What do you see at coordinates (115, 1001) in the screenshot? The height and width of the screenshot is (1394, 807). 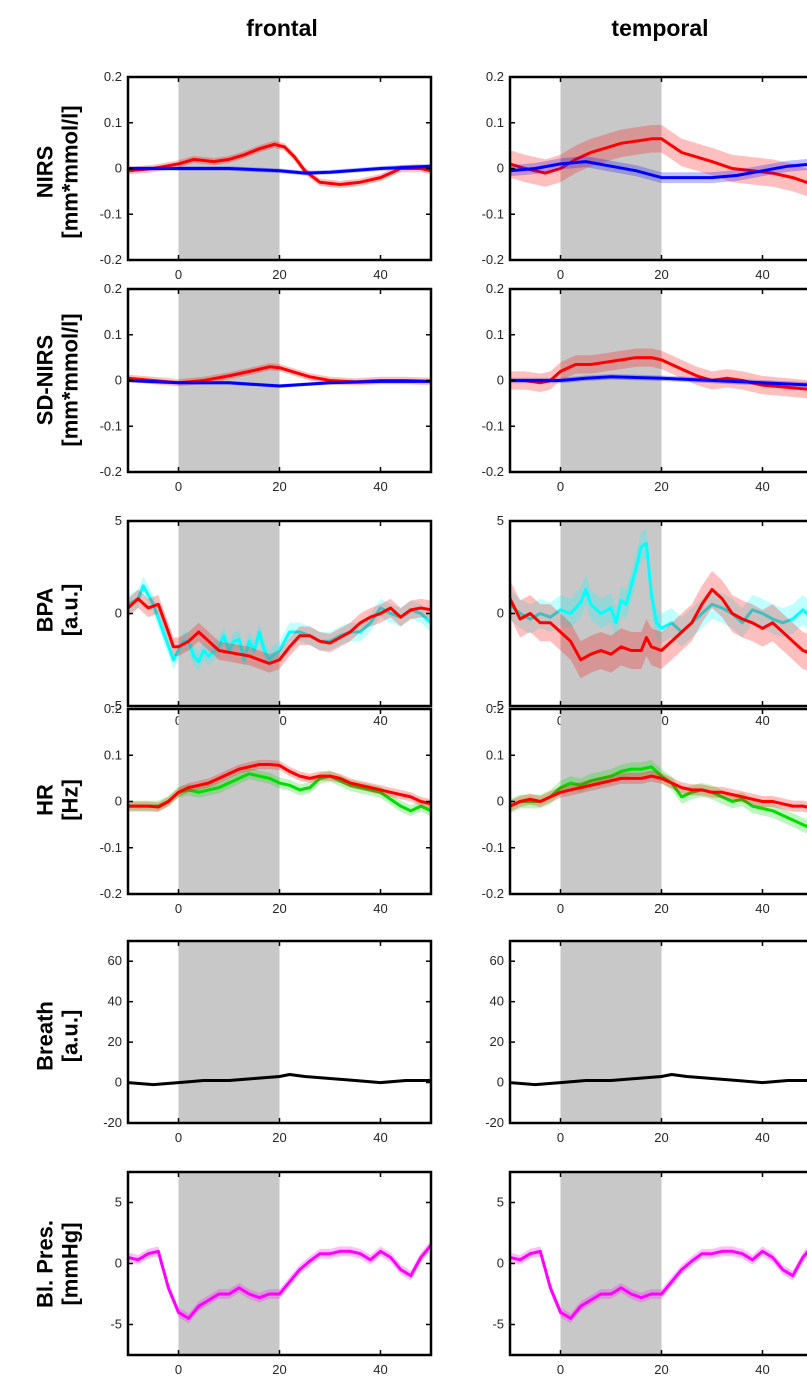 I see `y-tick-label: 40` at bounding box center [115, 1001].